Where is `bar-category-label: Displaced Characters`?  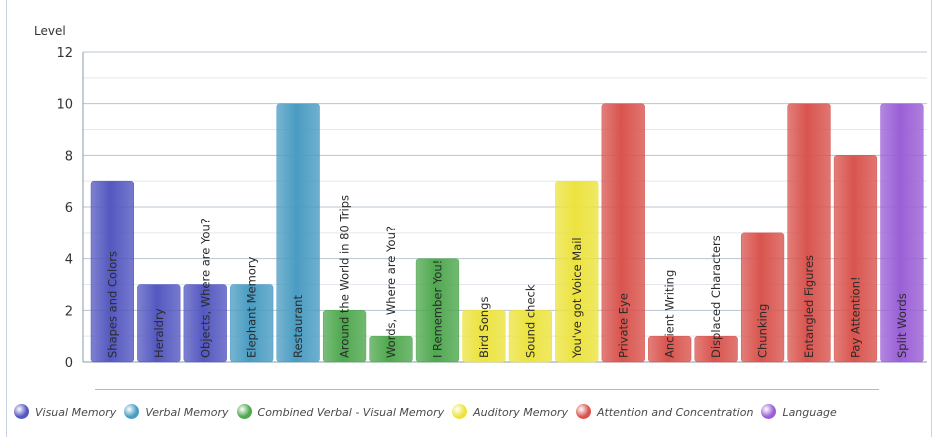
bar-category-label: Displaced Characters is located at coordinates (716, 296).